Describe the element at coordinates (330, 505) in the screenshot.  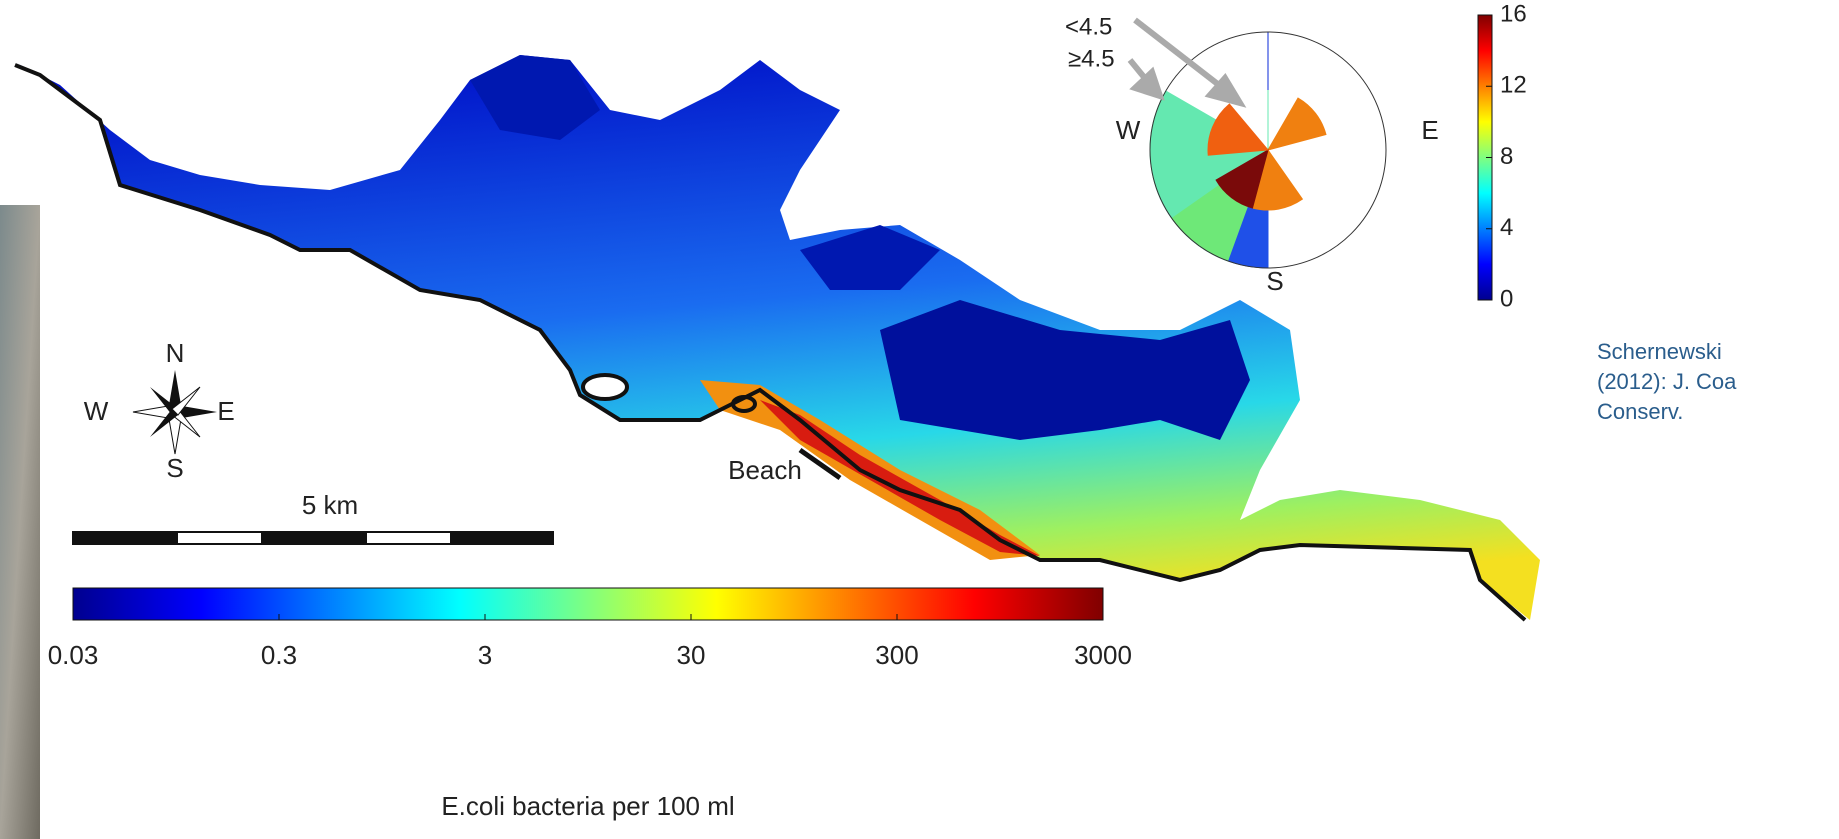
I see `scale-label: 5 km` at that location.